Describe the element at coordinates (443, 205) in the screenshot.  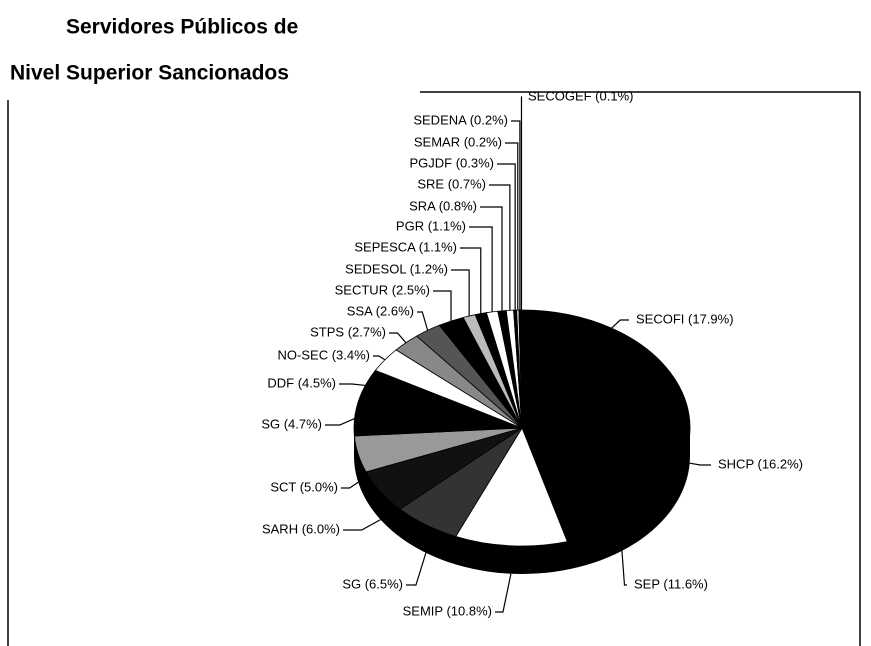
I see `slice-label: SRA (0.8%)` at that location.